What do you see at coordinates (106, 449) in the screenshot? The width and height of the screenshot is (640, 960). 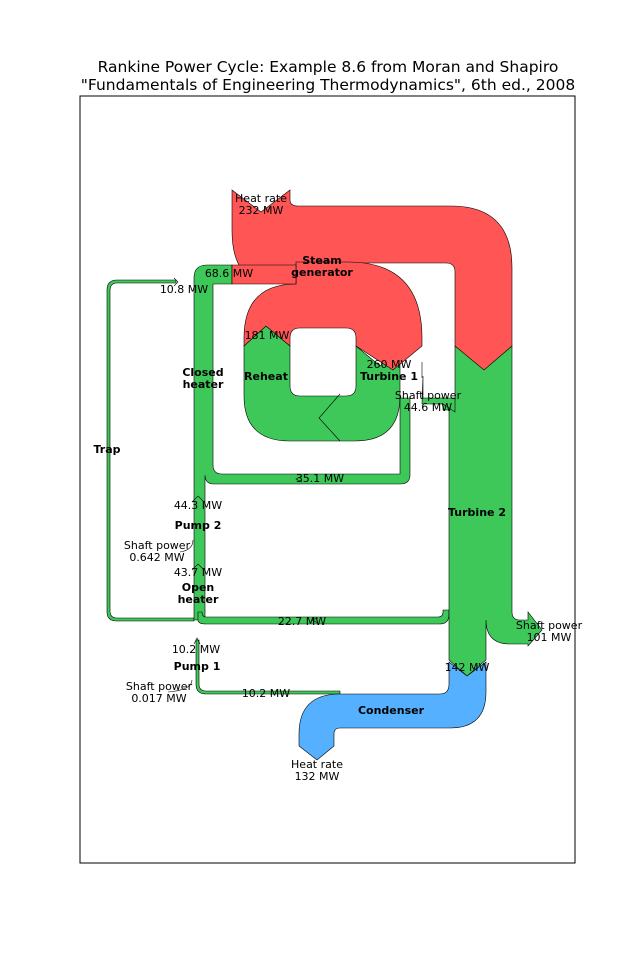 I see `trap-label: Trap` at bounding box center [106, 449].